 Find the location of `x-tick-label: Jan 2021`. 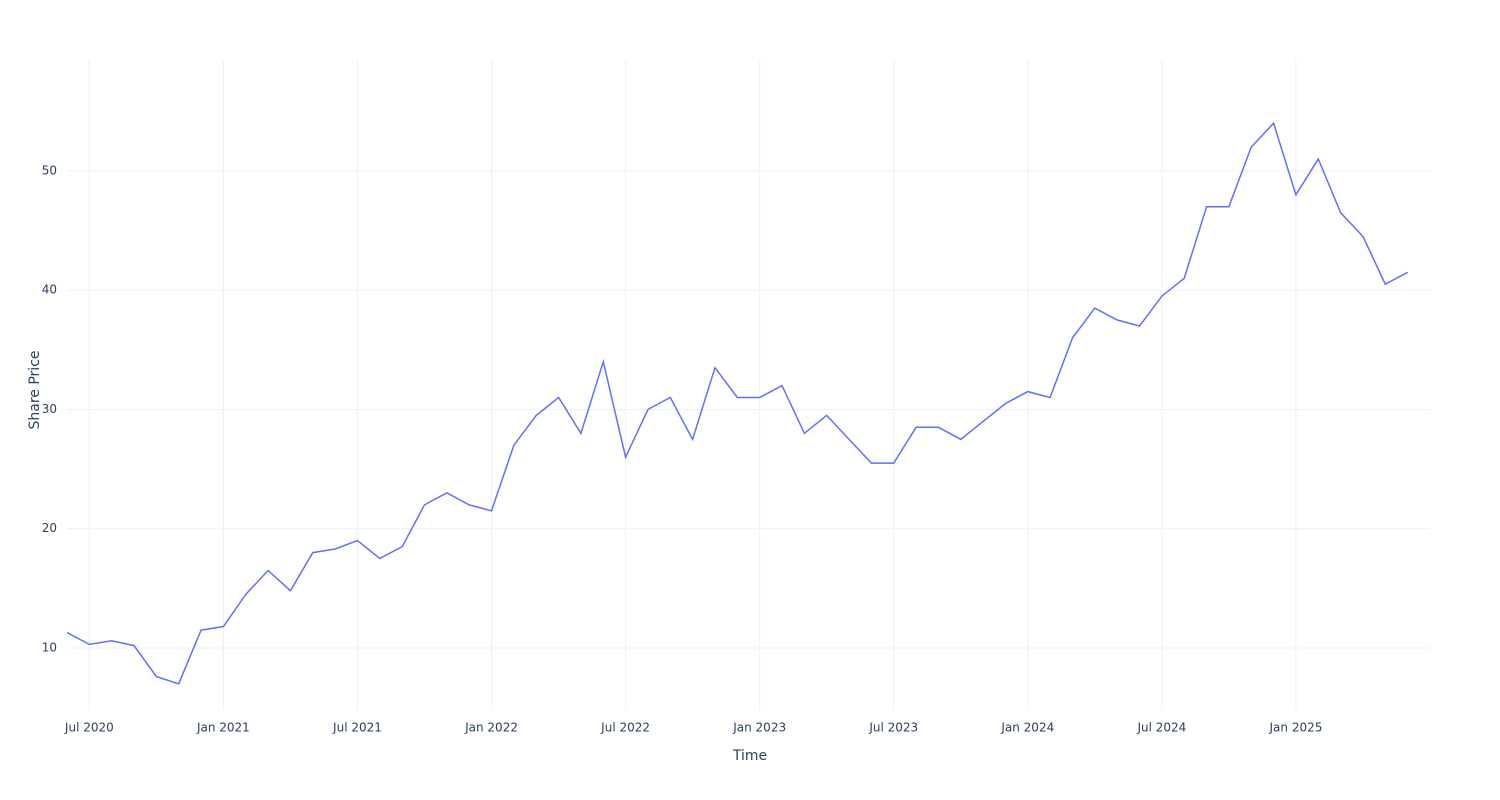

x-tick-label: Jan 2021 is located at coordinates (223, 728).